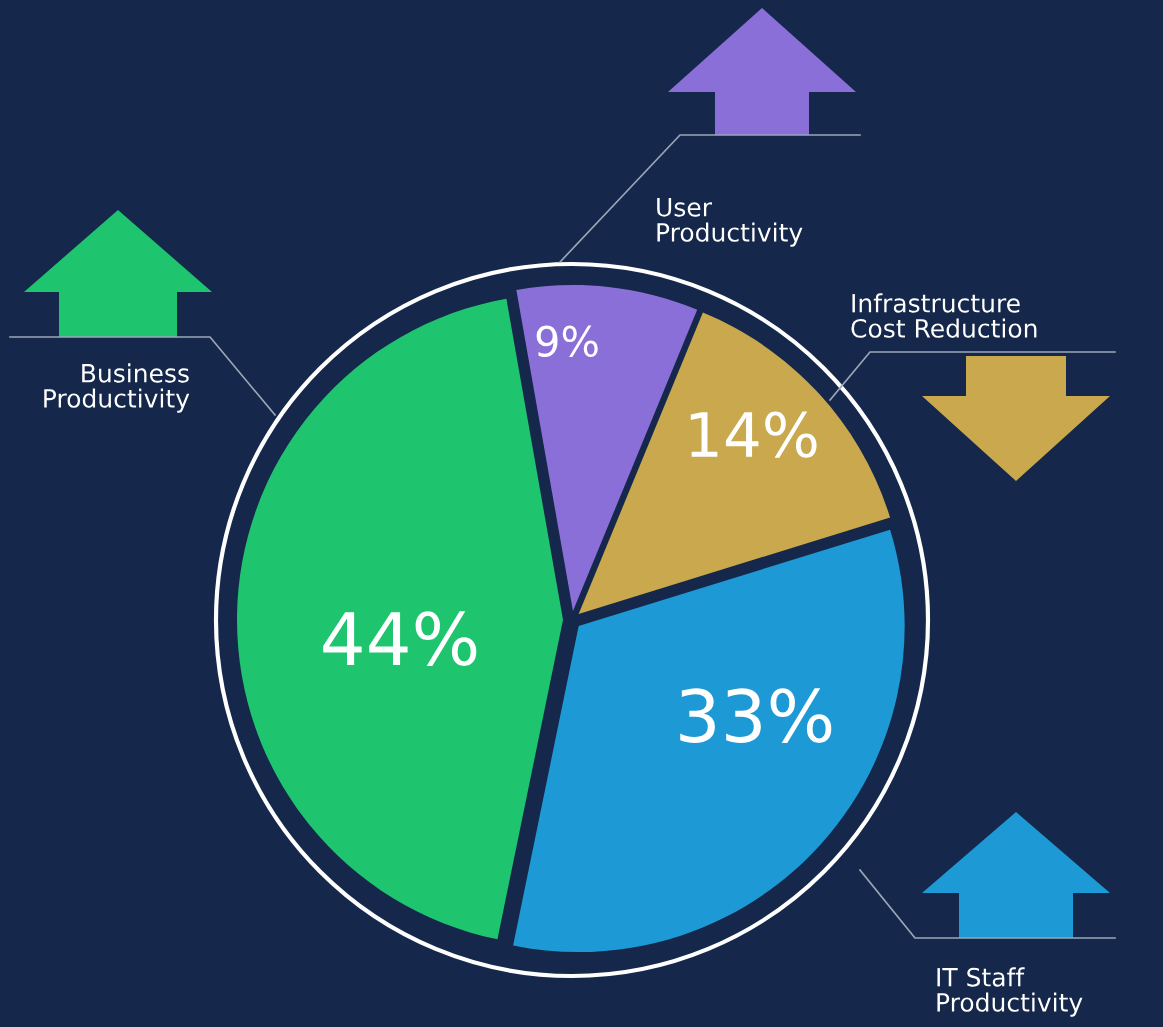  What do you see at coordinates (944, 315) in the screenshot?
I see `slice-label: Infrastructure Cost Reduction` at bounding box center [944, 315].